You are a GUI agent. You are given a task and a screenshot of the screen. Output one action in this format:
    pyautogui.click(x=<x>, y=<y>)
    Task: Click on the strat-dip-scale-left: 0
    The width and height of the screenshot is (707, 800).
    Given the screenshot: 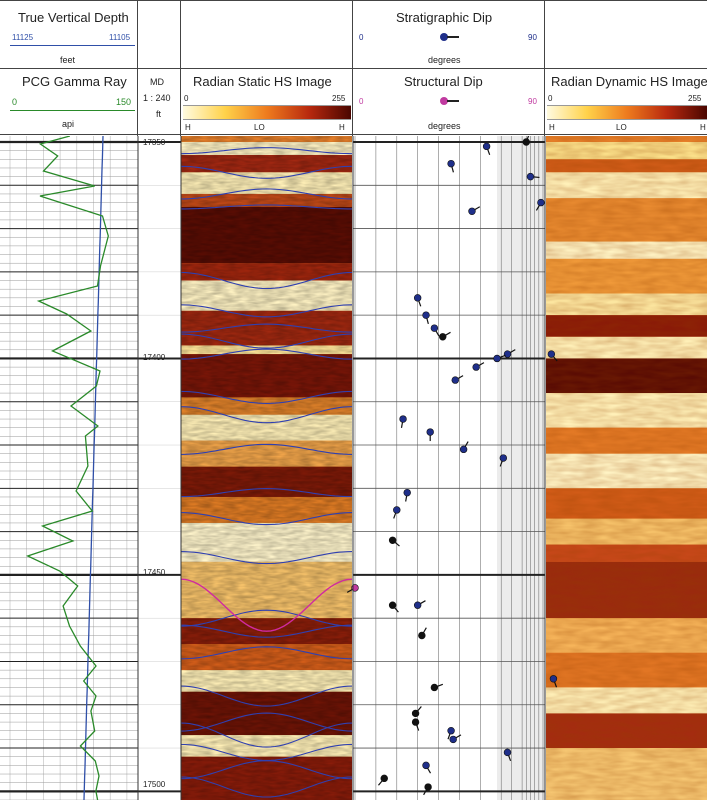 What is the action you would take?
    pyautogui.click(x=361, y=37)
    